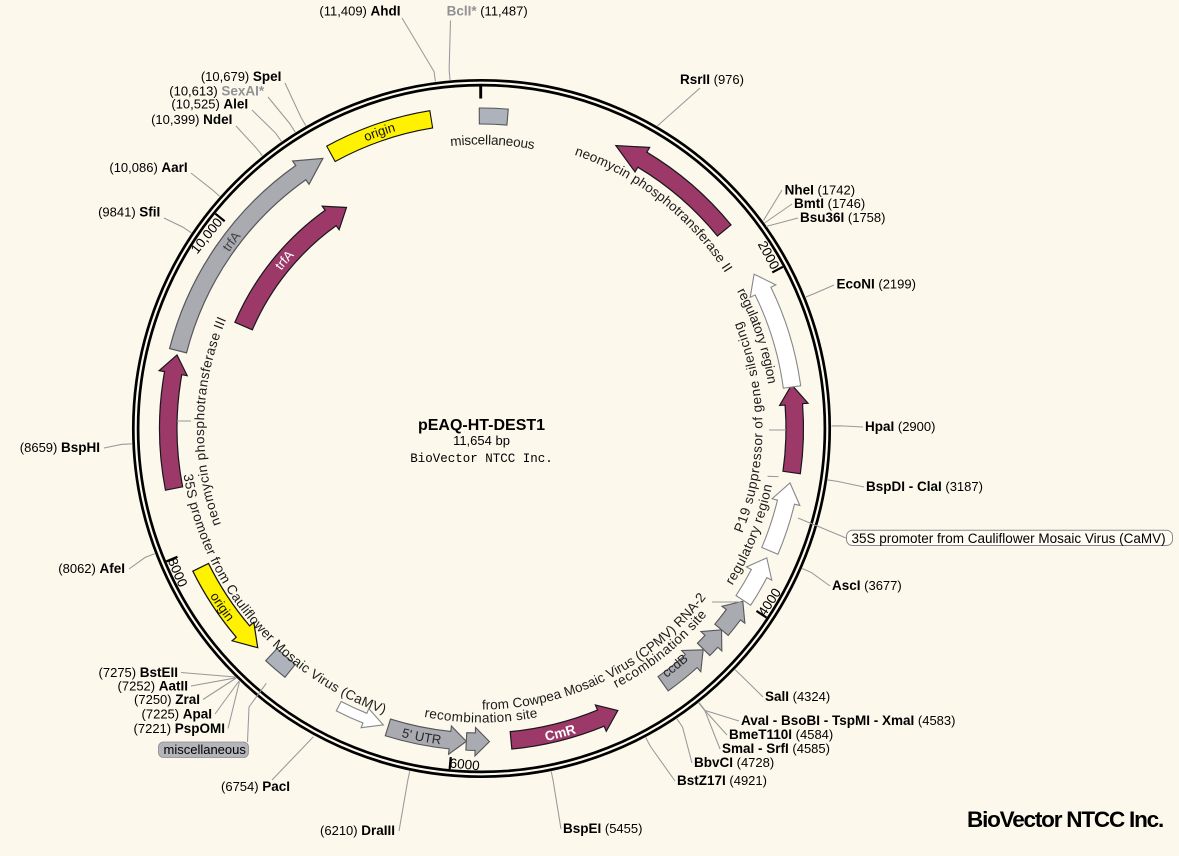 Image resolution: width=1179 pixels, height=856 pixels. What do you see at coordinates (255, 786) in the screenshot?
I see `svg-text: (6754) PacI` at bounding box center [255, 786].